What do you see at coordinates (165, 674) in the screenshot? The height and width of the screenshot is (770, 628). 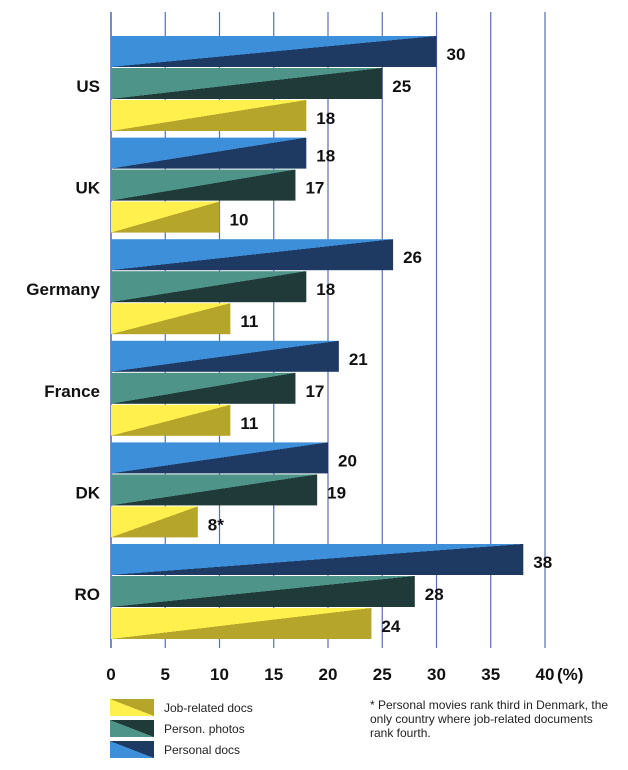 I see `x-tick-label: 5` at bounding box center [165, 674].